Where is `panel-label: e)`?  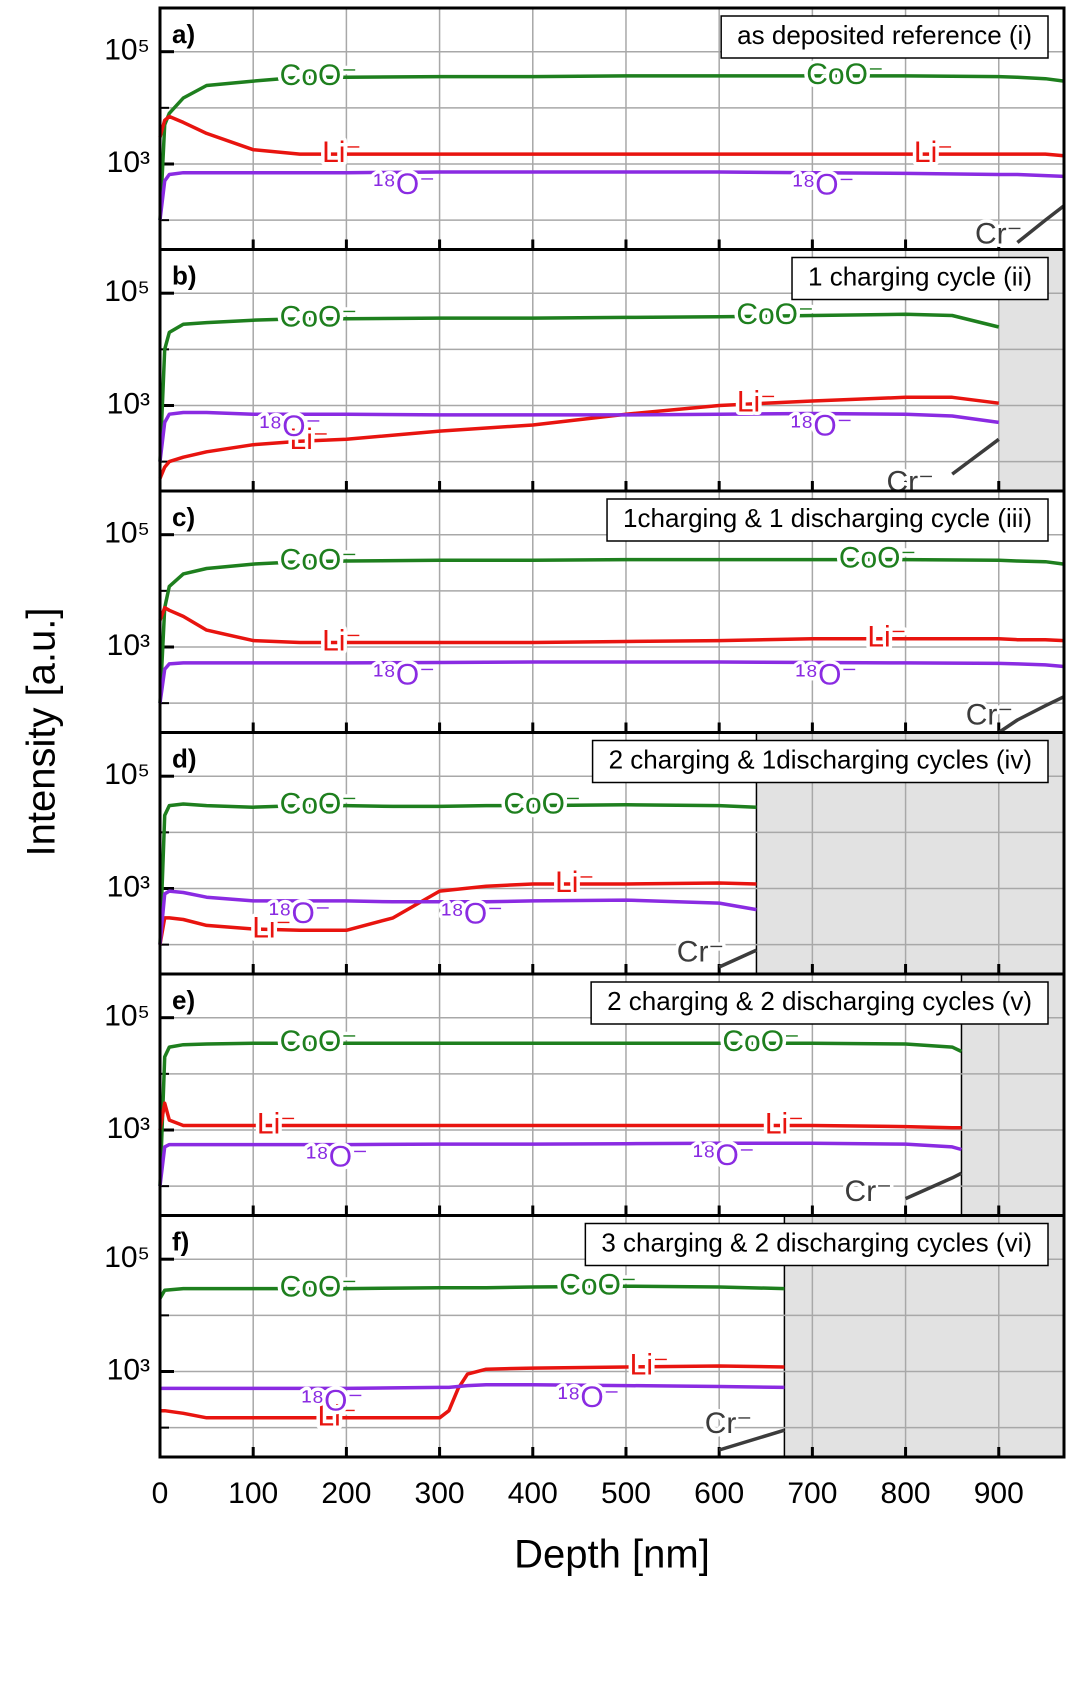 panel-label: e) is located at coordinates (183, 1000).